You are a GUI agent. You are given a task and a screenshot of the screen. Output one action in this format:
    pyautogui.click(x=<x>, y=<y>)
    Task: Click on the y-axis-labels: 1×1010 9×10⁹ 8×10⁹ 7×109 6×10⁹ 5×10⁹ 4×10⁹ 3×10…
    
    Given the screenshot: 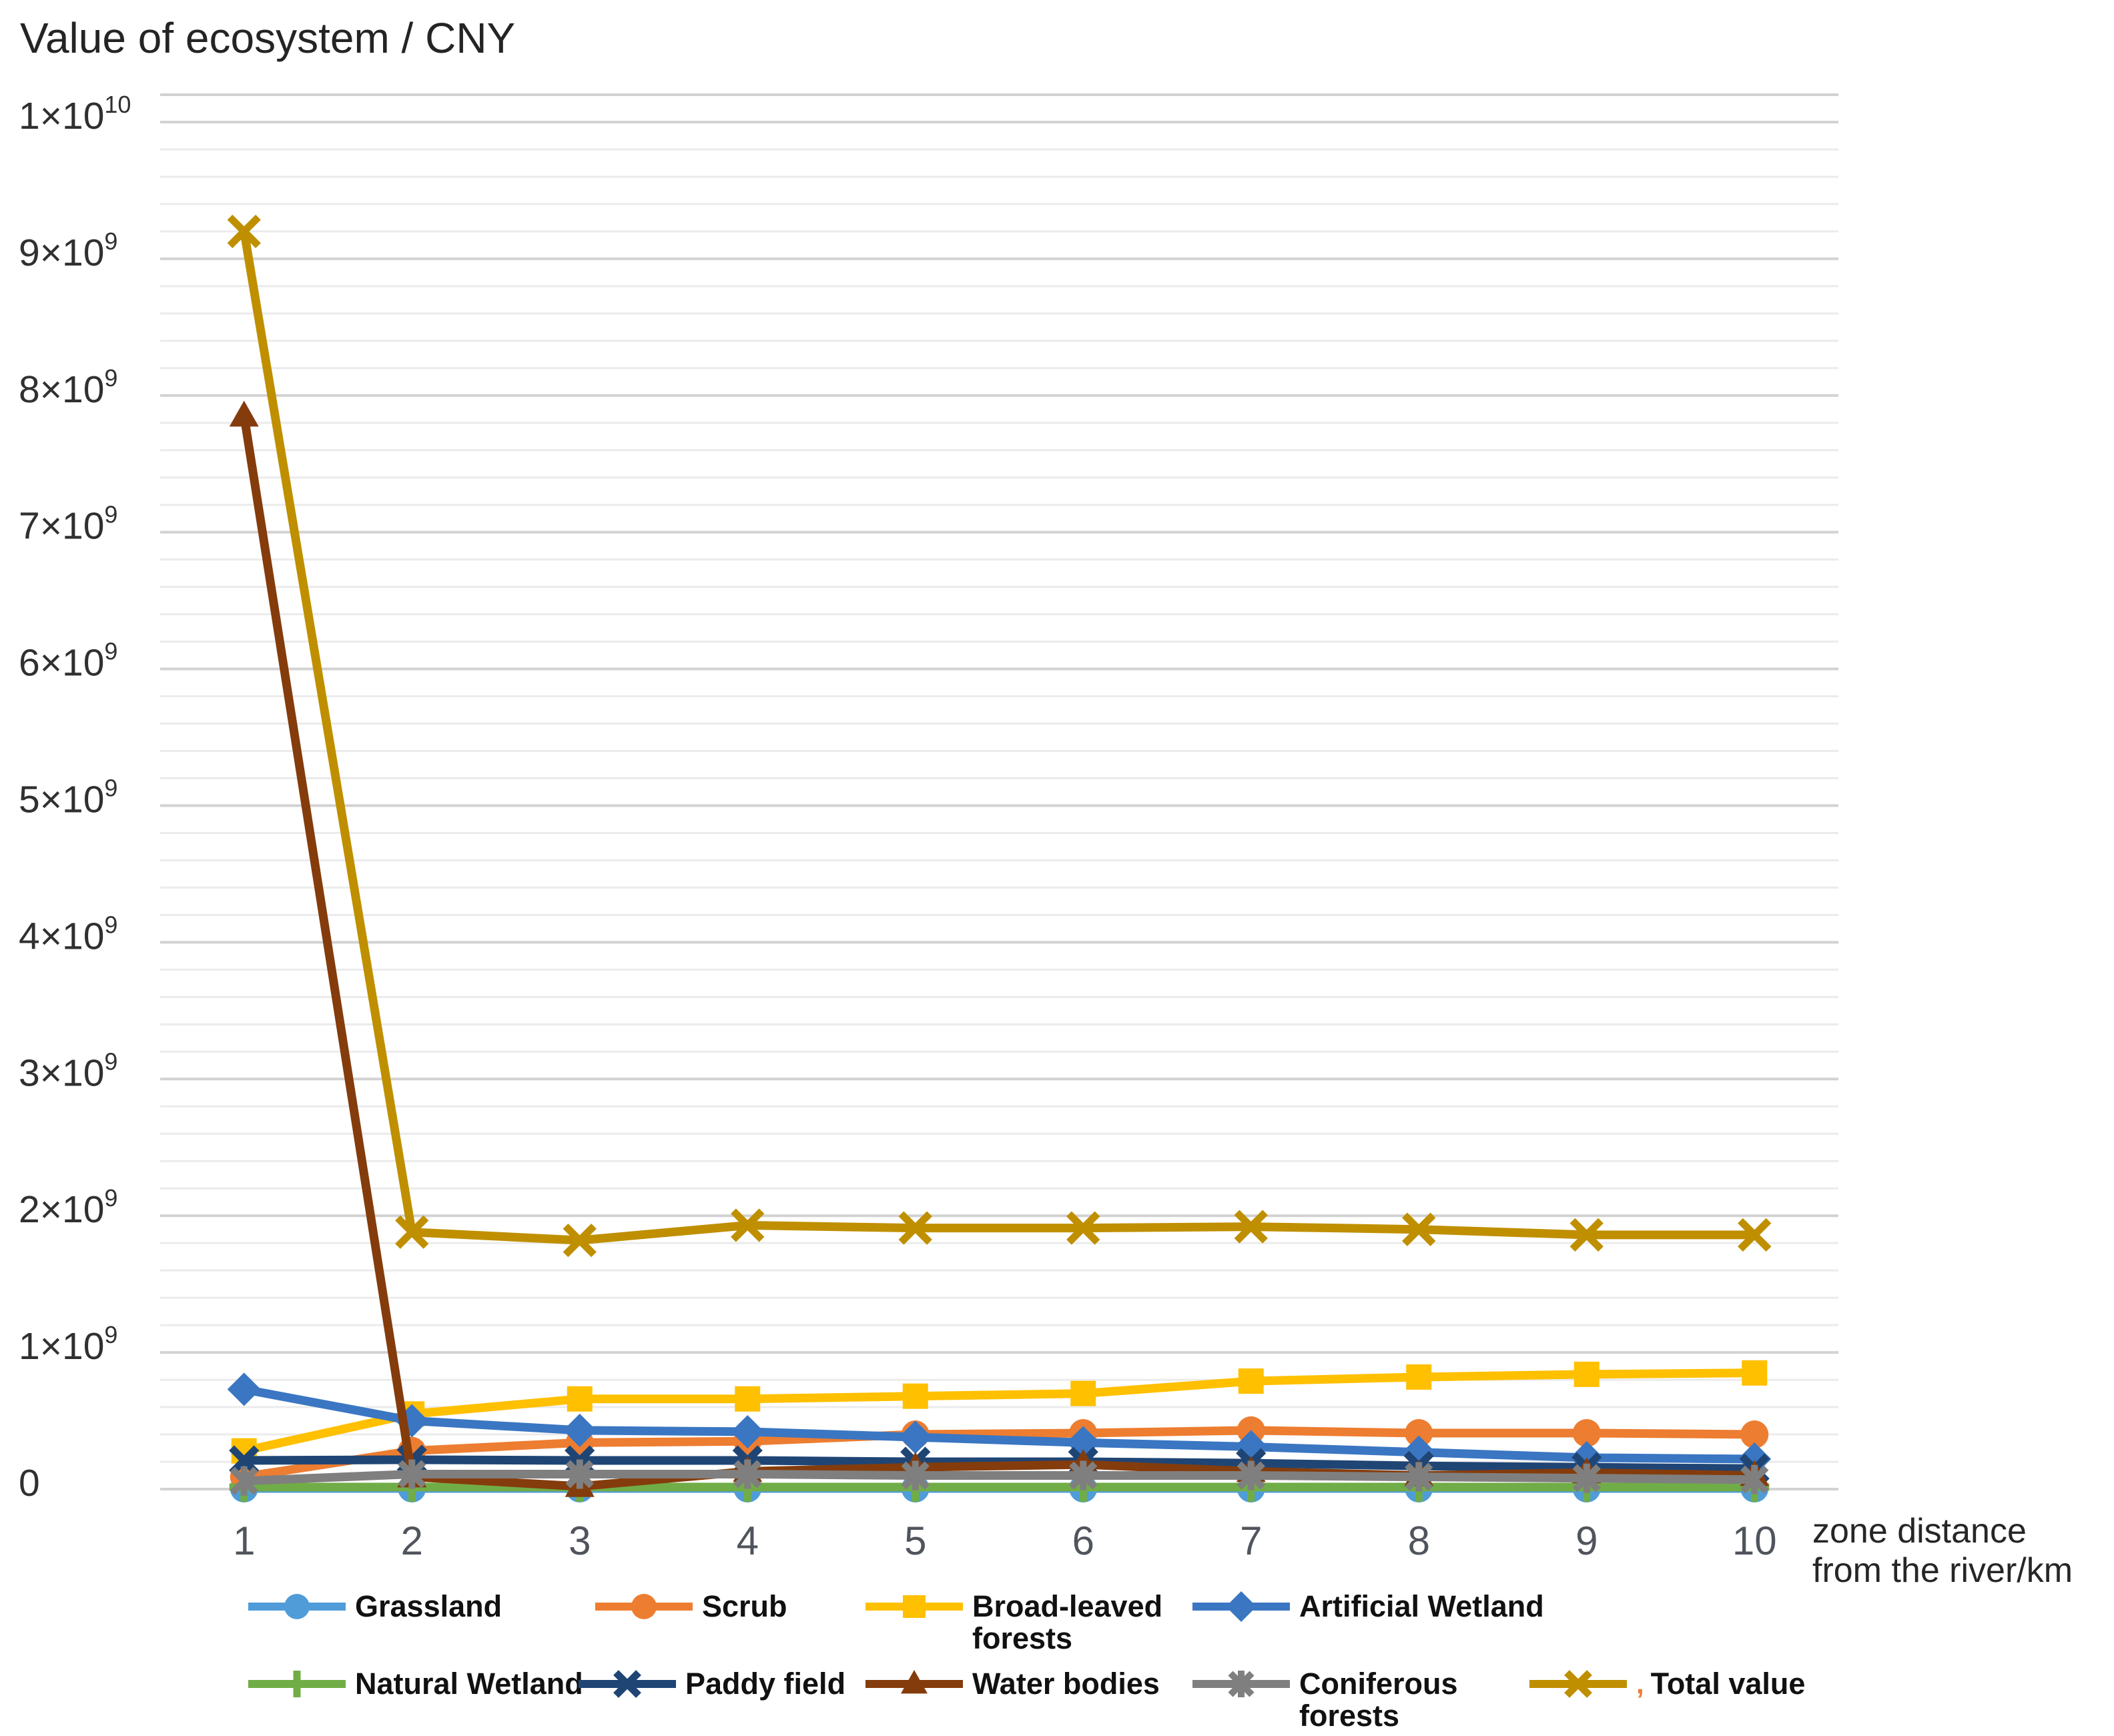 What is the action you would take?
    pyautogui.click(x=75, y=797)
    